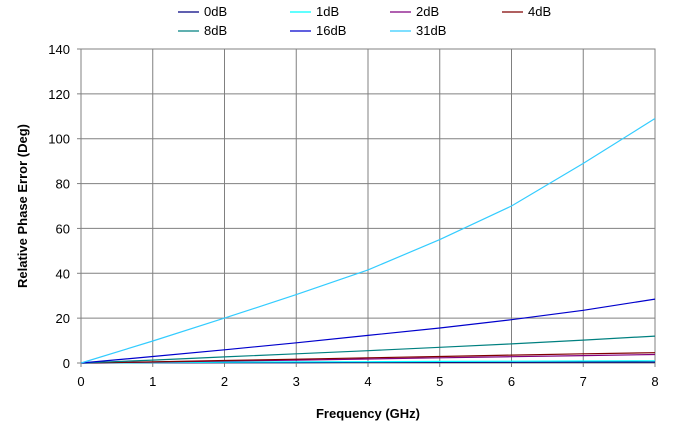 The height and width of the screenshot is (429, 675). I want to click on y-tick-label: 100, so click(59, 139).